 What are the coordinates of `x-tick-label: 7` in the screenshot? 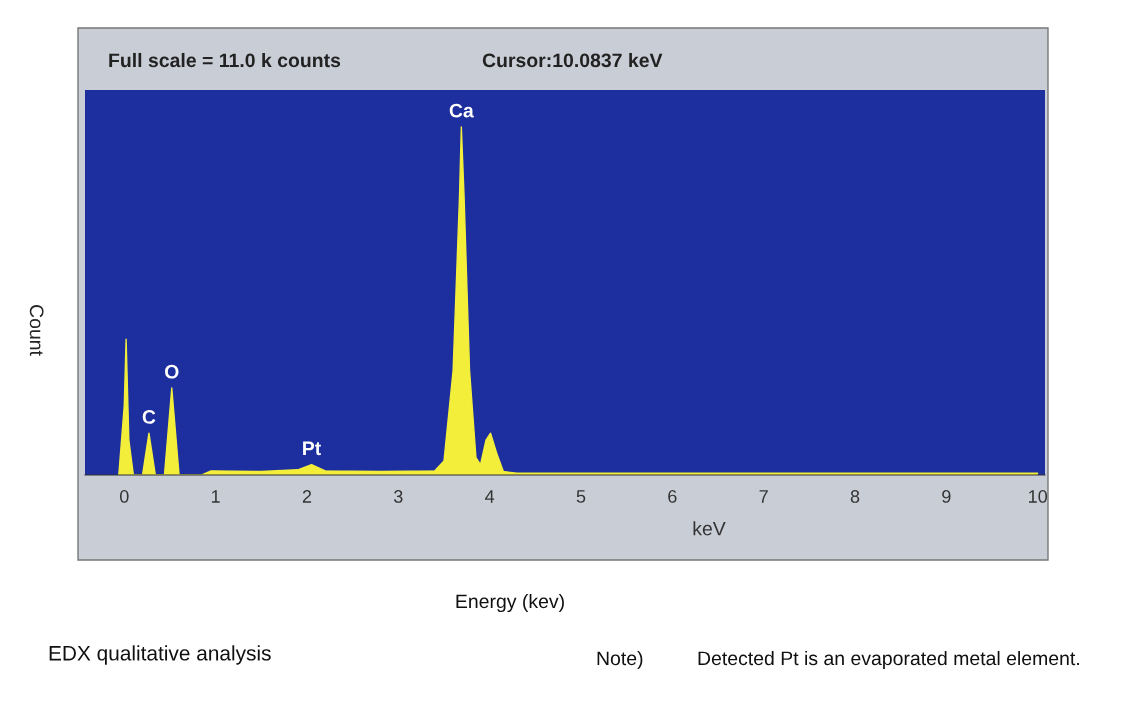 It's located at (763, 496).